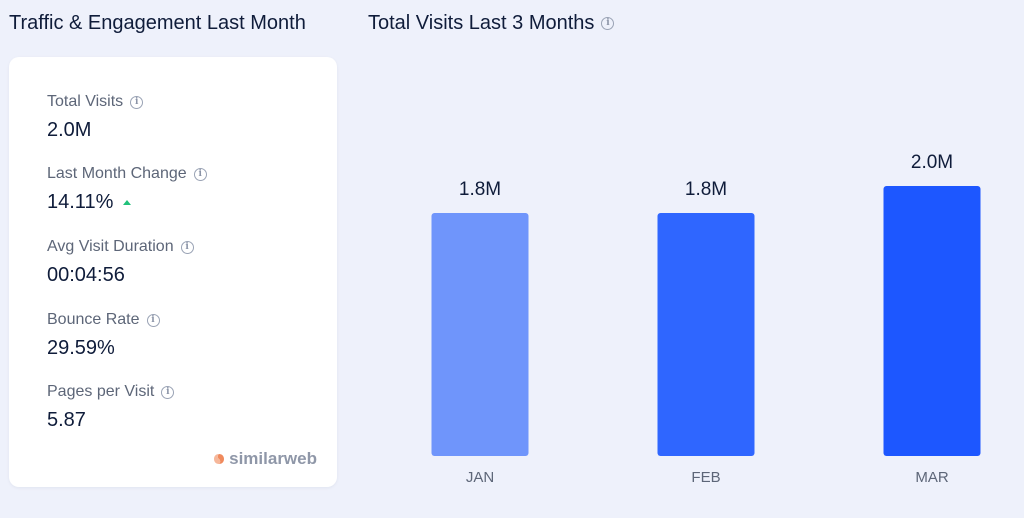 This screenshot has width=1024, height=518. I want to click on visits-section-title: Total Visits Last 3 Months i, so click(491, 23).